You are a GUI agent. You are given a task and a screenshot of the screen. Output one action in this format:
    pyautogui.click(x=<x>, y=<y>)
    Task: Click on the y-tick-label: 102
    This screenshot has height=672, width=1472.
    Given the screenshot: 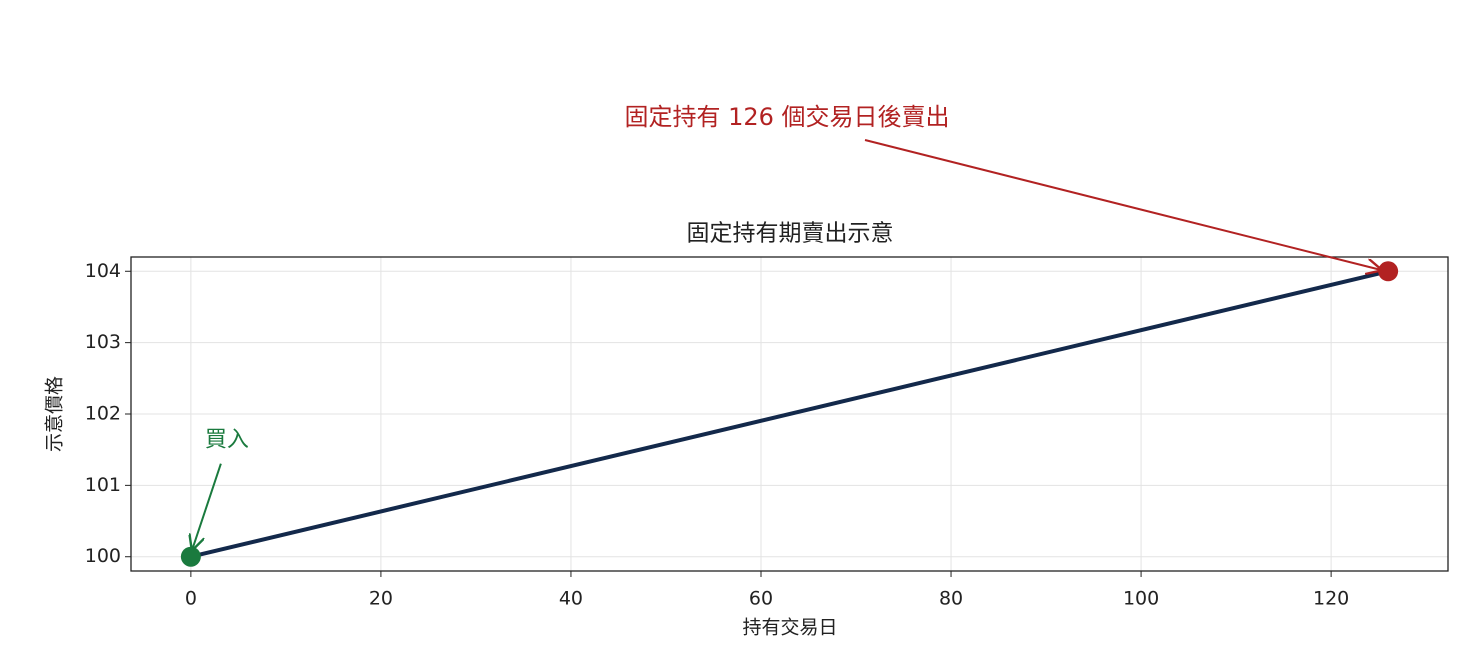 What is the action you would take?
    pyautogui.click(x=103, y=414)
    